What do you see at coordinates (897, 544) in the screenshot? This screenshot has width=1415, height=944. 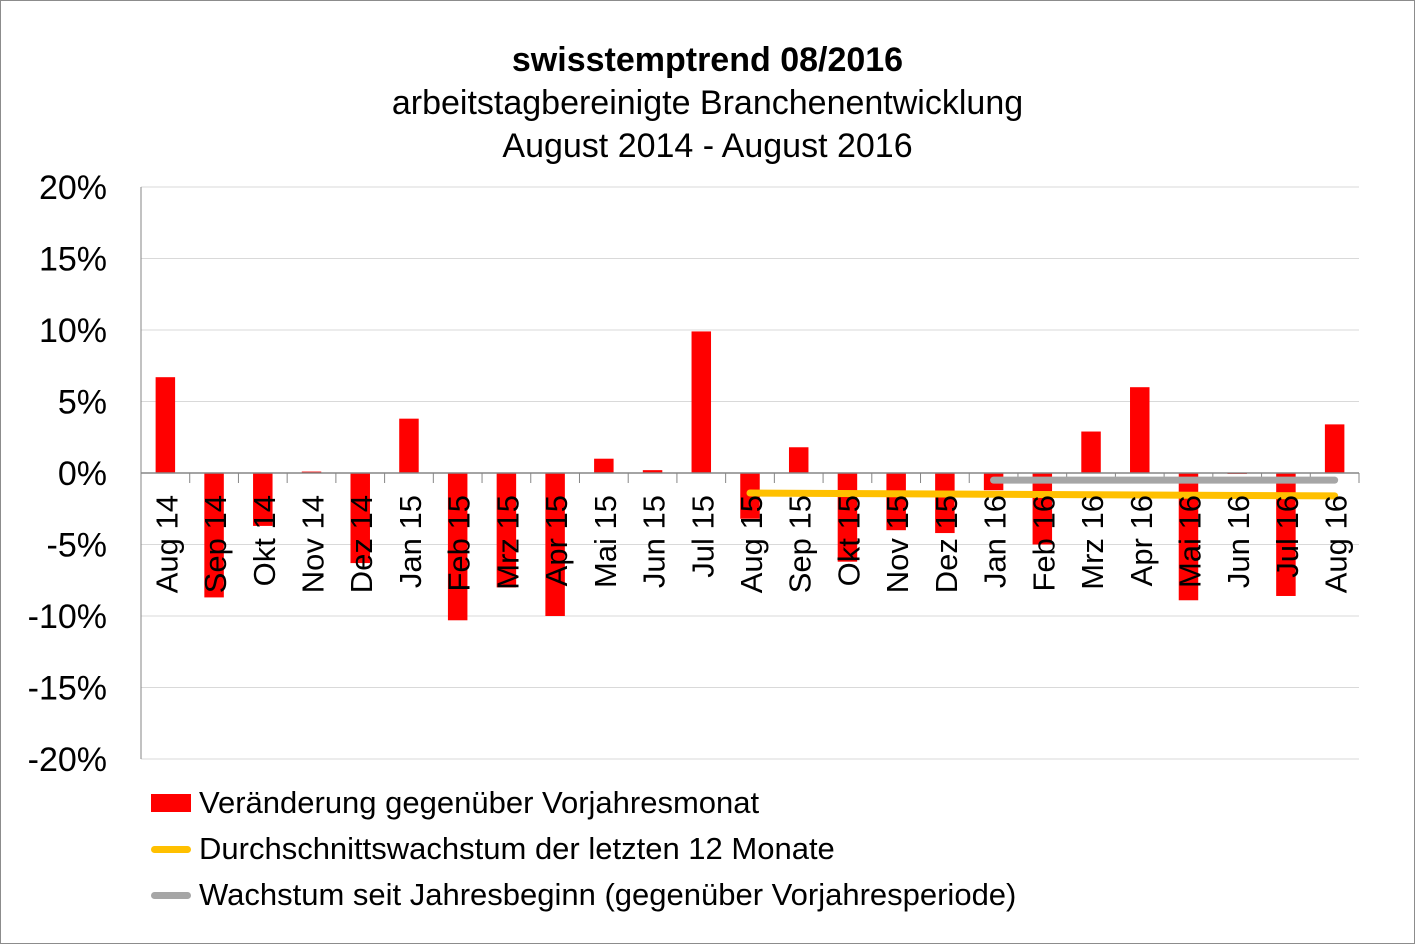 I see `x-tick-label: Nov 15` at bounding box center [897, 544].